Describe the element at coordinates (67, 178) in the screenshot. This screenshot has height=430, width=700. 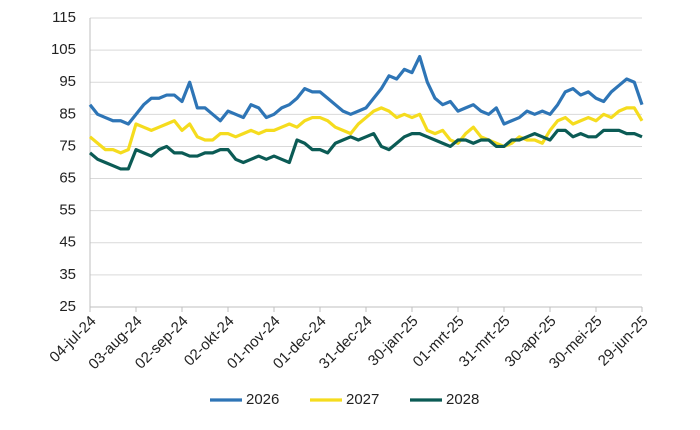
I see `y-tick-label: 65` at that location.